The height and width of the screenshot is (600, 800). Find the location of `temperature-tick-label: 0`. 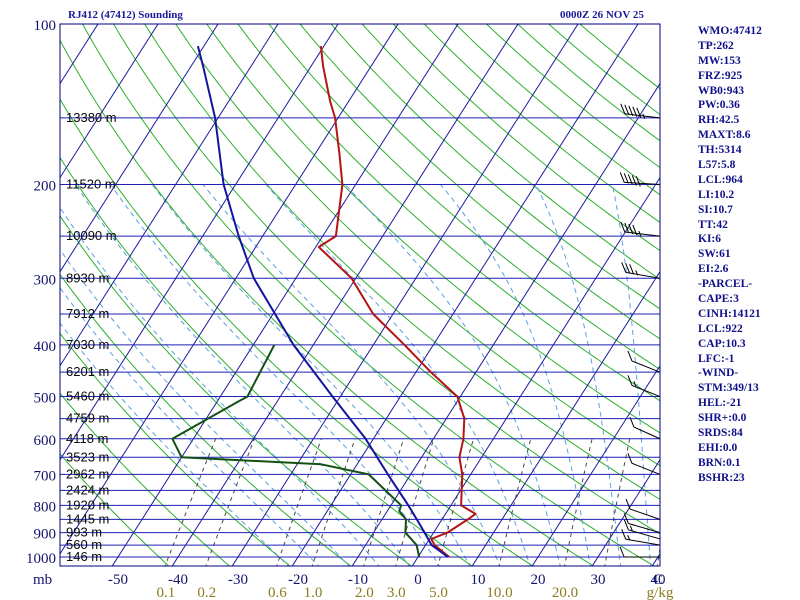

temperature-tick-label: 0 is located at coordinates (418, 580).